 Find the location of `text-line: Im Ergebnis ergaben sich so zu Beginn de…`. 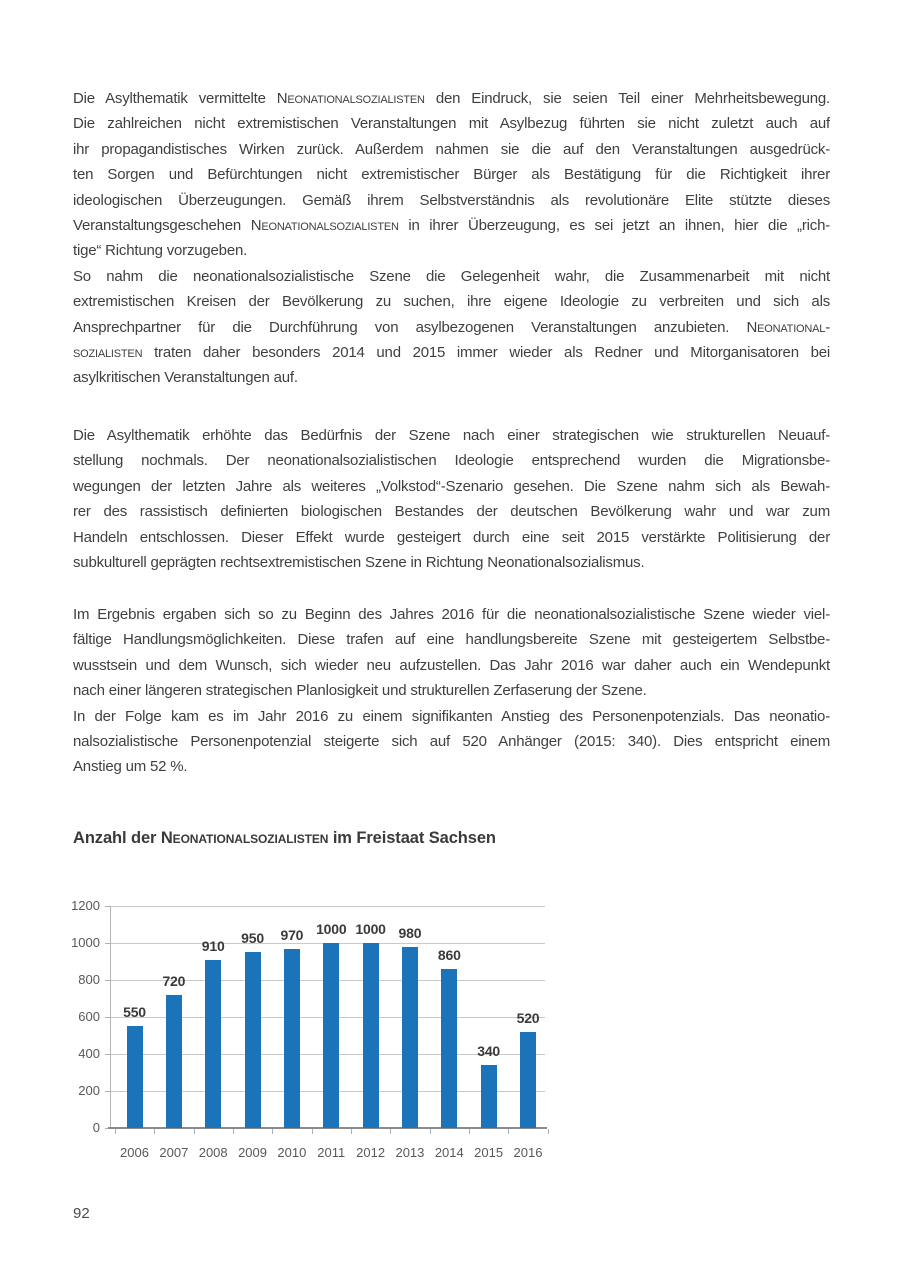

text-line: Im Ergebnis ergaben sich so zu Beginn de… is located at coordinates (451, 614).